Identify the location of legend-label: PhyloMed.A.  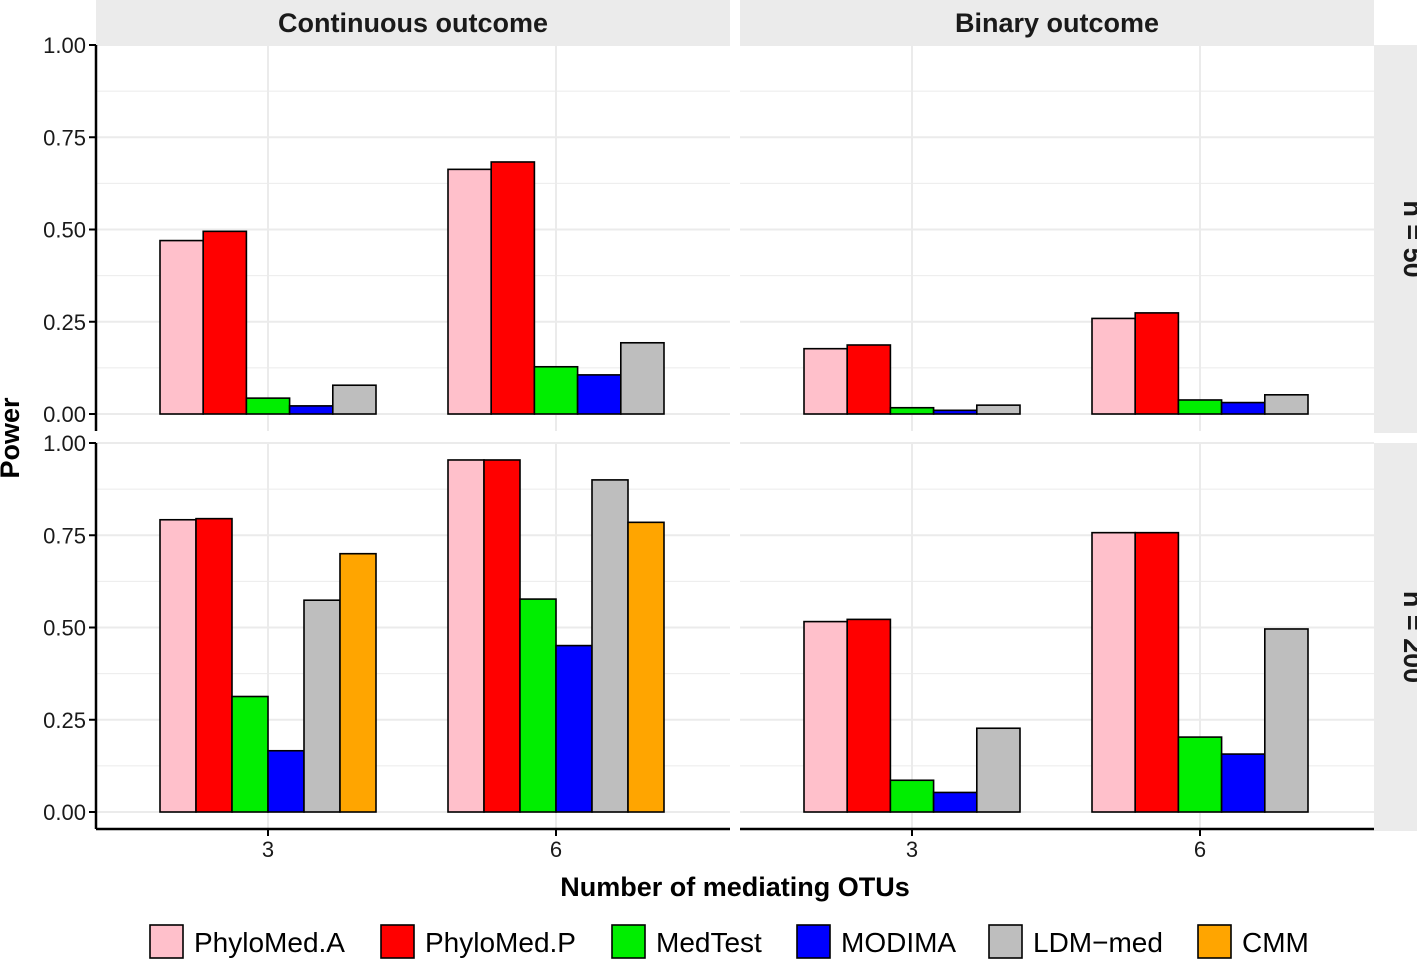
(269, 942).